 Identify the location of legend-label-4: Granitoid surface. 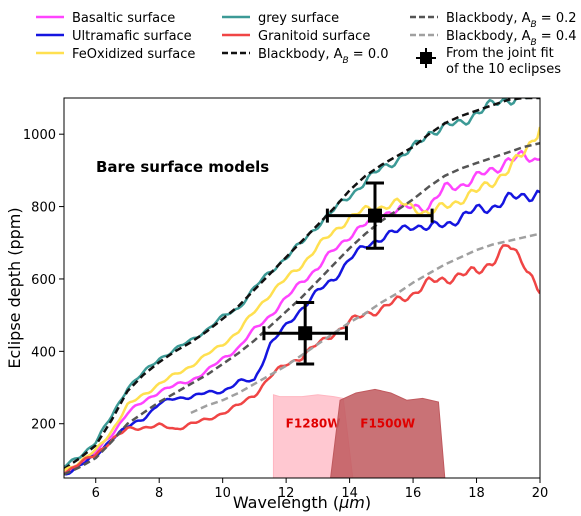
(314, 36).